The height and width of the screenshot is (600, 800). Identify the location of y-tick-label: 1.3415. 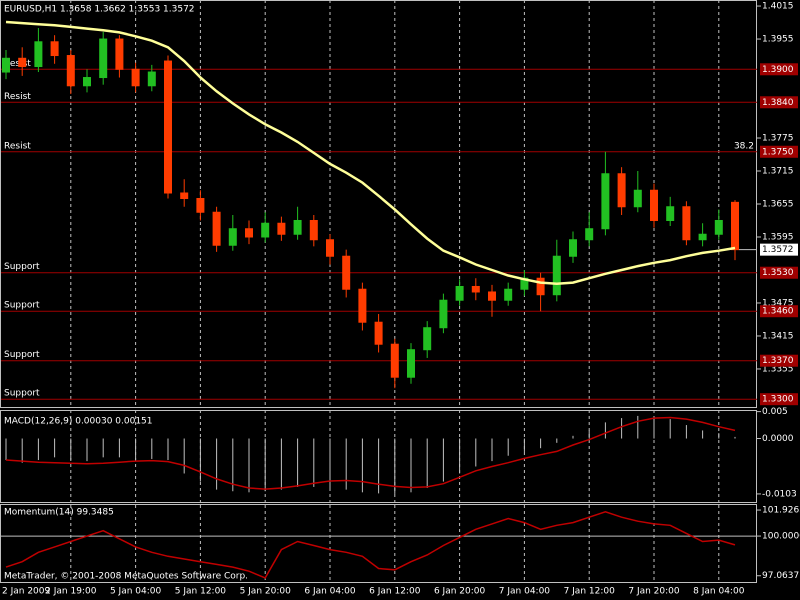
(778, 336).